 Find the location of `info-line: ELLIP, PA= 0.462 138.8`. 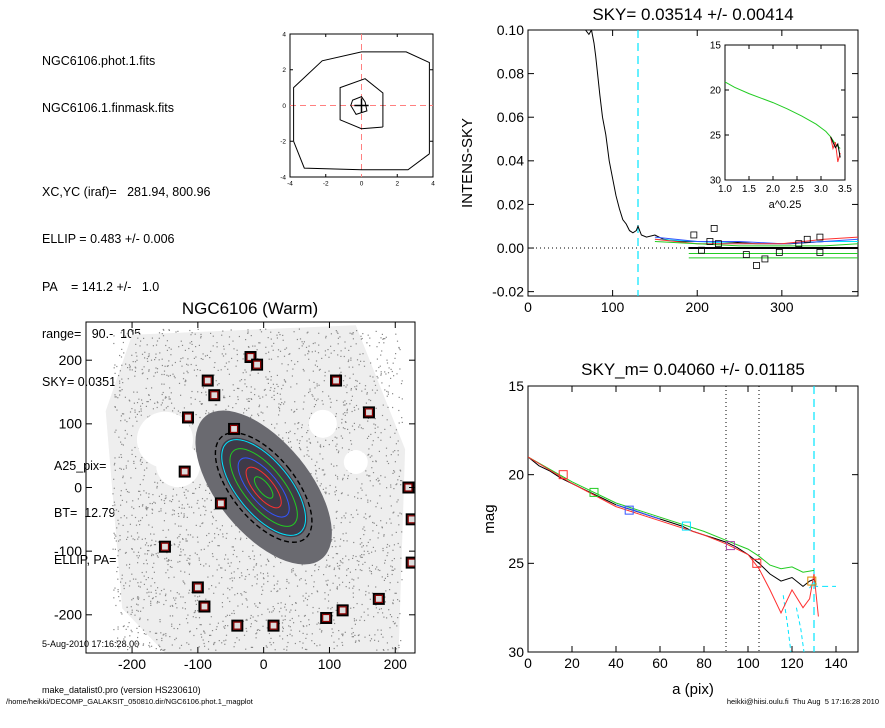

info-line: ELLIP, PA= 0.462 138.8 is located at coordinates (123, 560).